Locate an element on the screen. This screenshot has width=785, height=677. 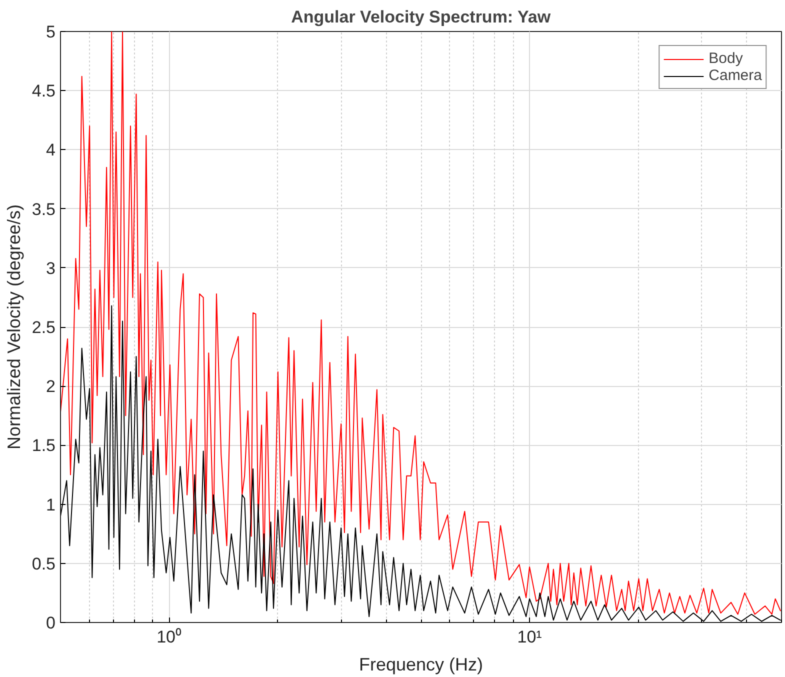
y-tick-label: 3 is located at coordinates (51, 268).